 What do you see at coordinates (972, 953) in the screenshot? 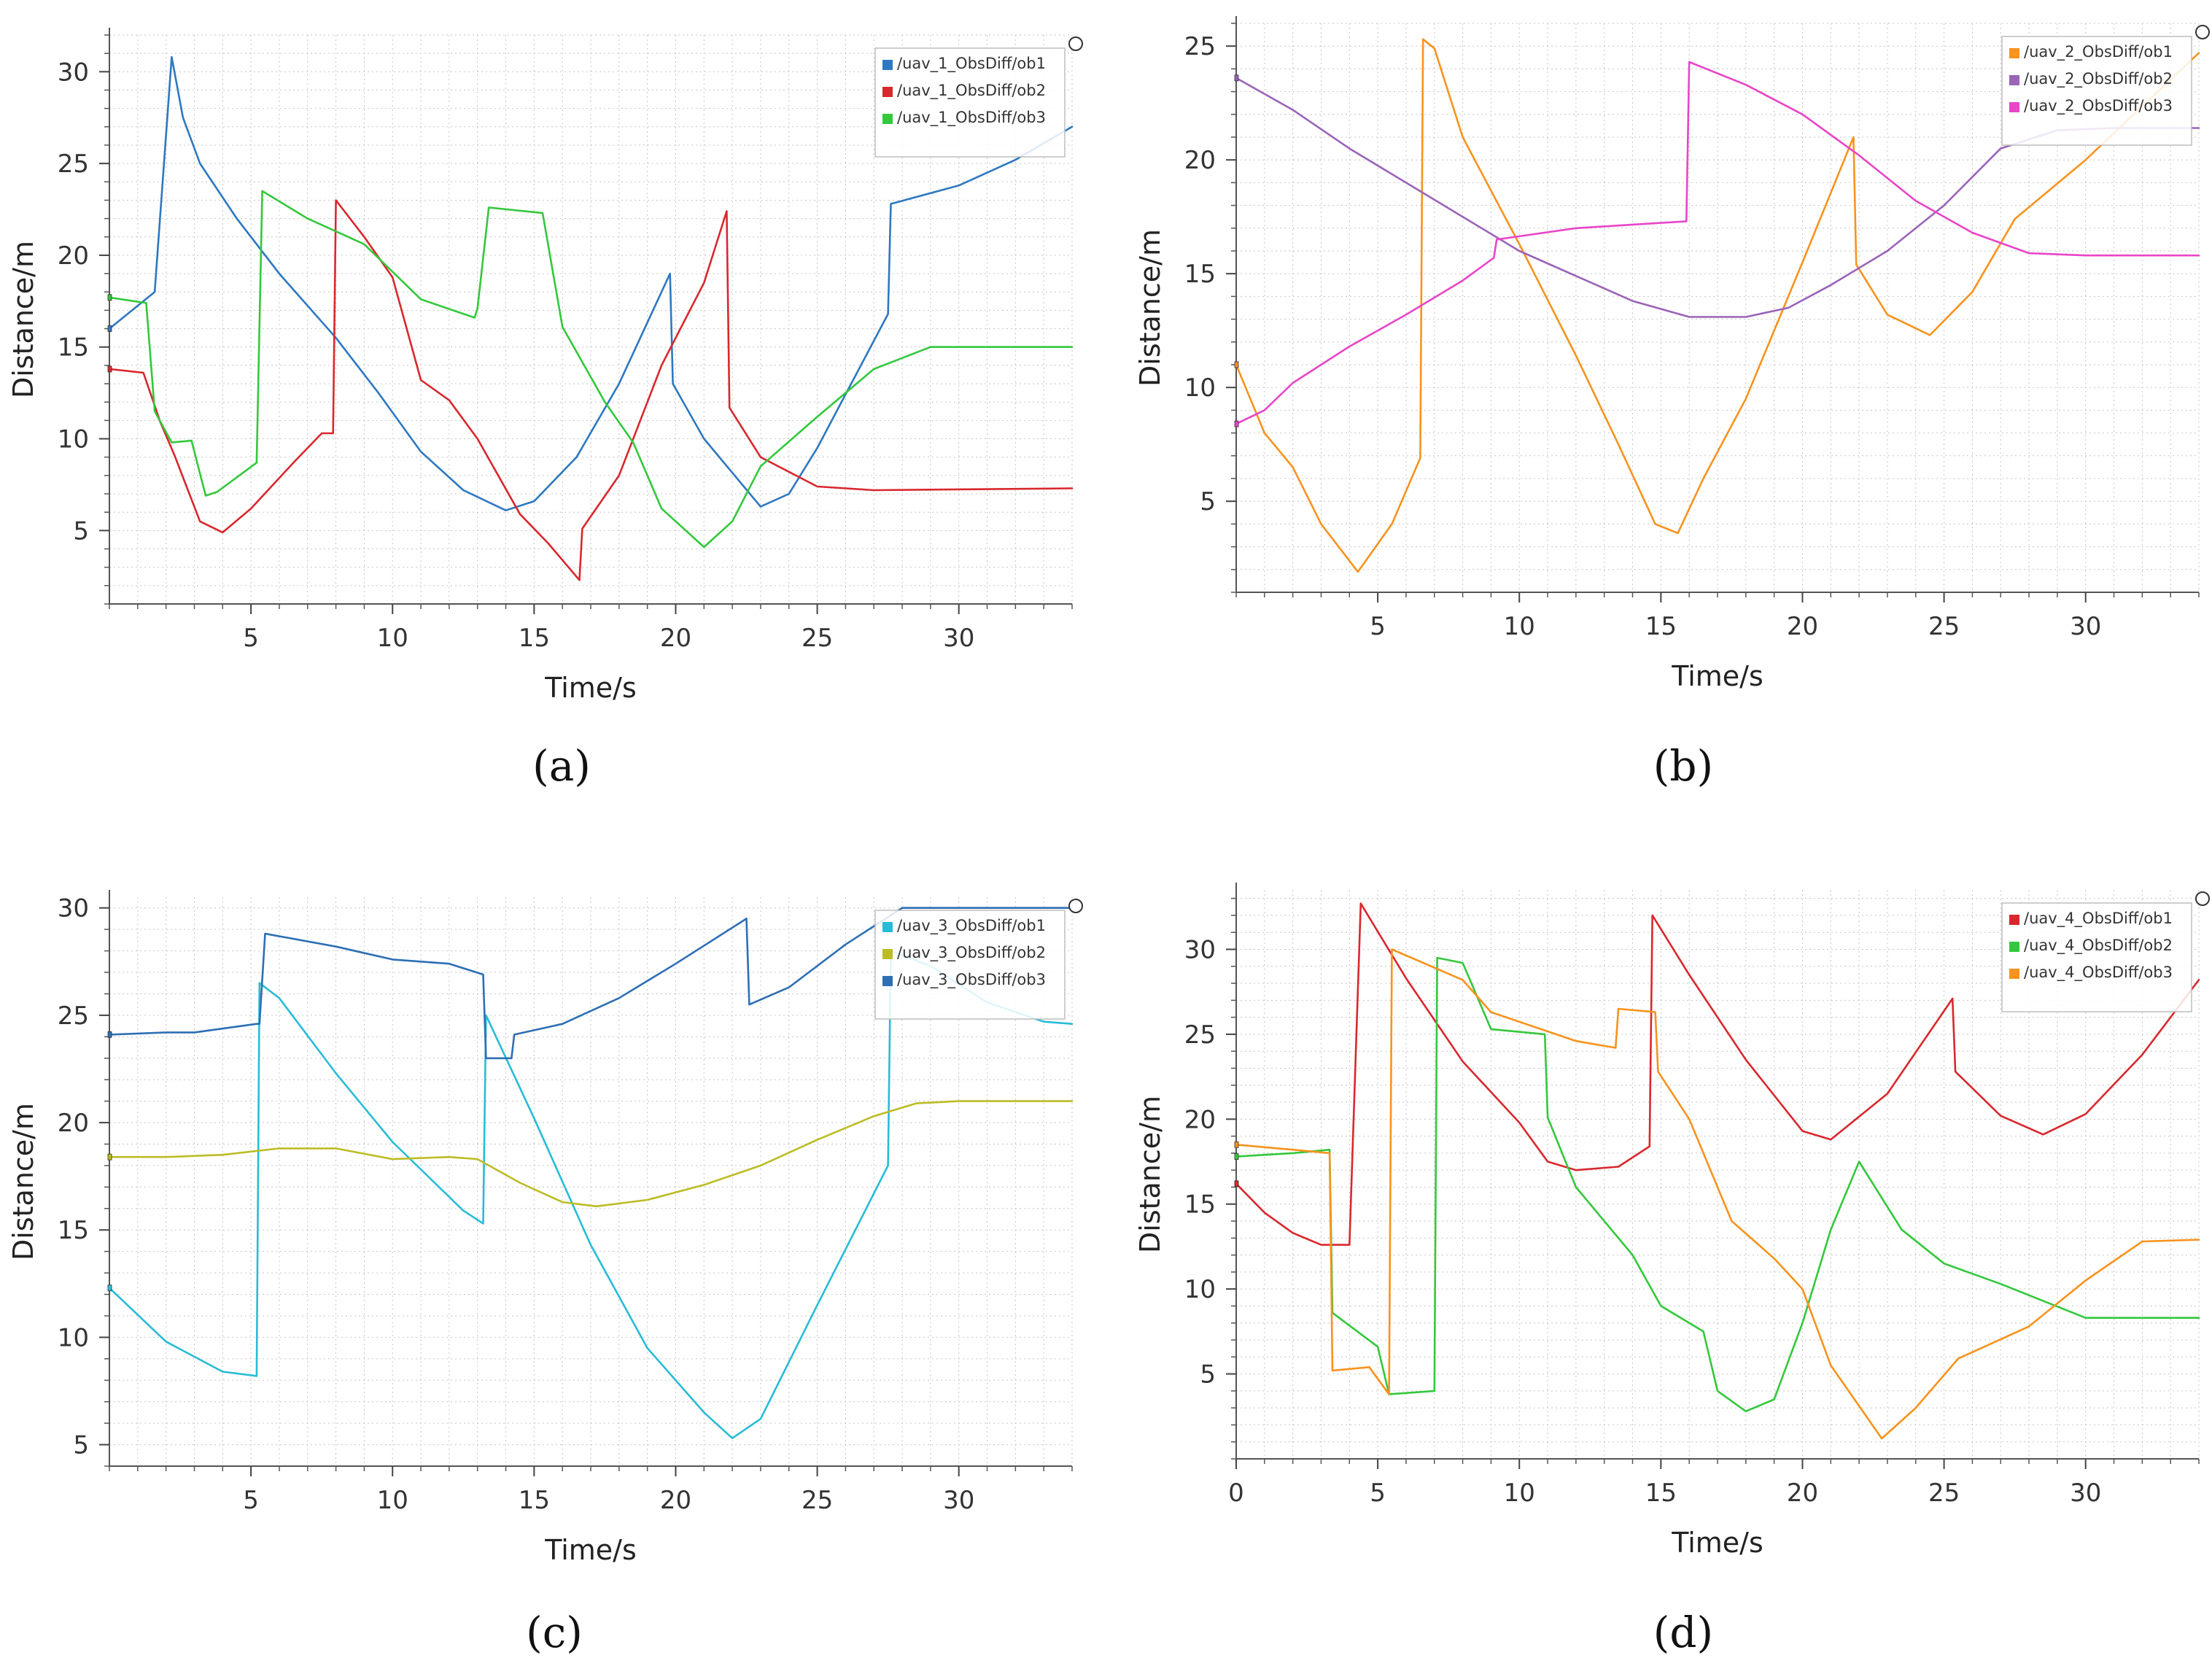
I see `legend-label: /uav_3_ObsDiff/ob2` at bounding box center [972, 953].